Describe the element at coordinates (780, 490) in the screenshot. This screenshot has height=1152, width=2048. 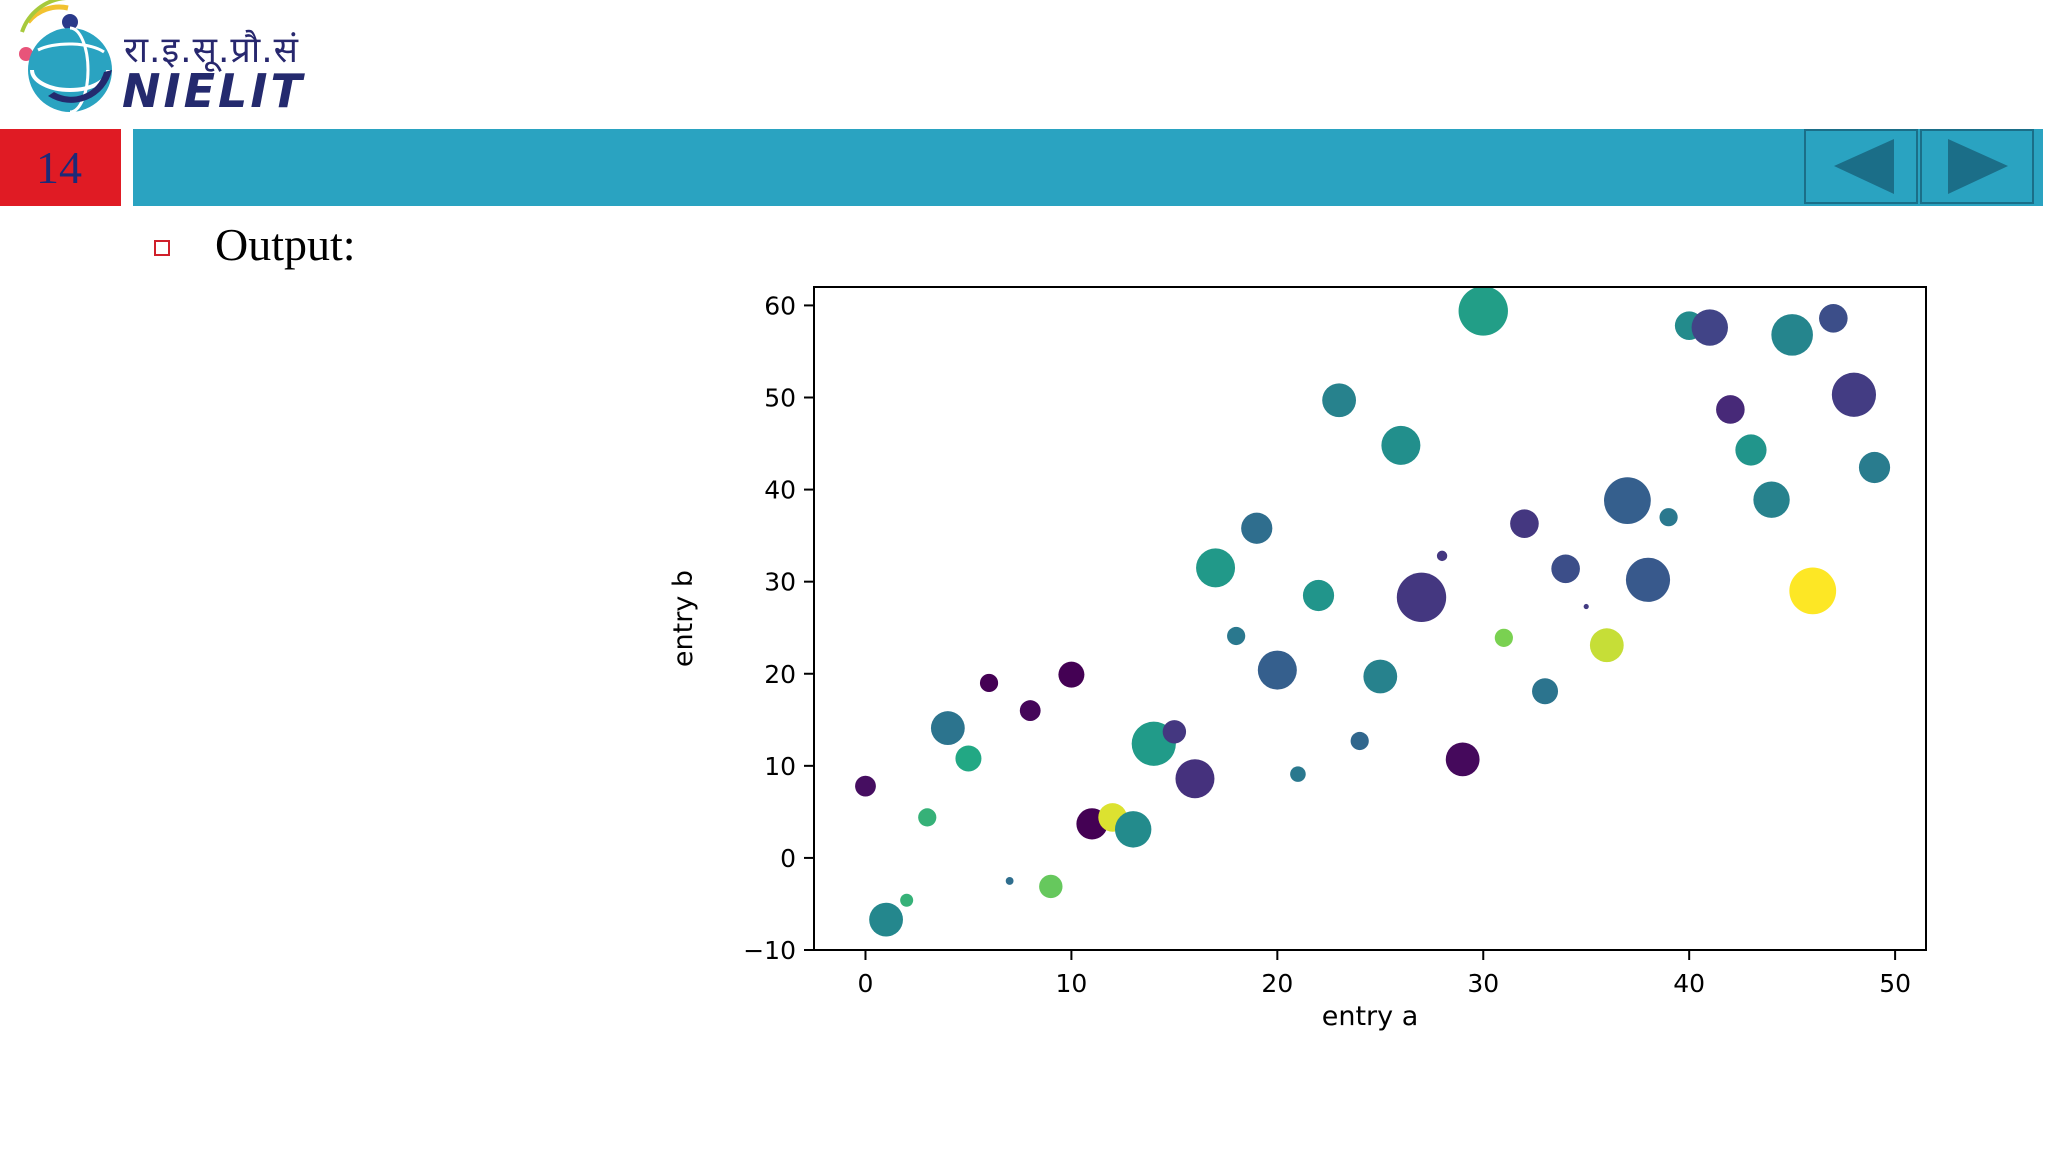
I see `y-tick-label: 40` at that location.